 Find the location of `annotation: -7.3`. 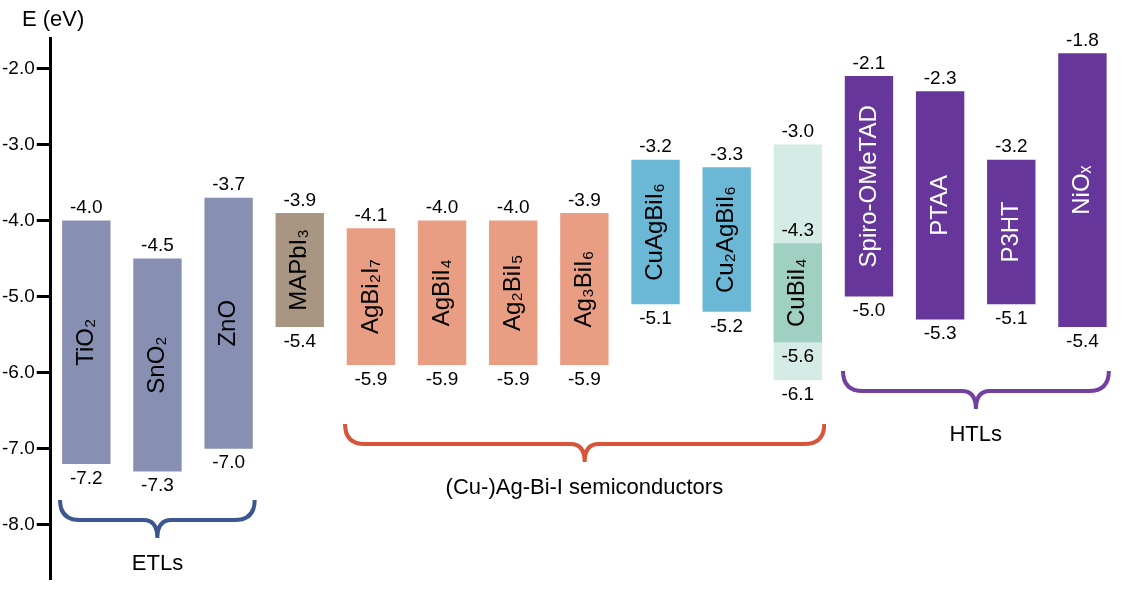

annotation: -7.3 is located at coordinates (157, 485).